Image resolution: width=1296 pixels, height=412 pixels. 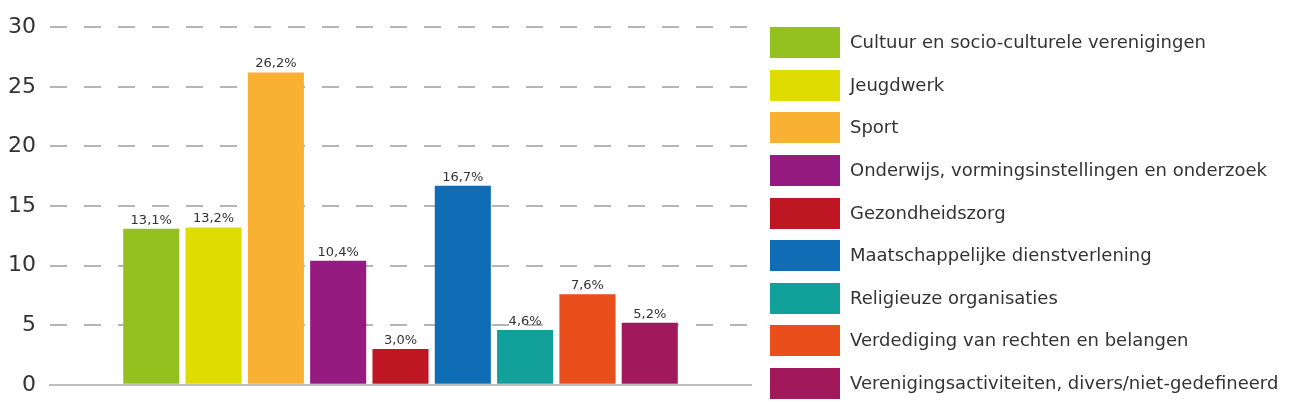 What do you see at coordinates (1059, 170) in the screenshot?
I see `legend-label: Onderwijs, vormingsinstellingen en onderzoek` at bounding box center [1059, 170].